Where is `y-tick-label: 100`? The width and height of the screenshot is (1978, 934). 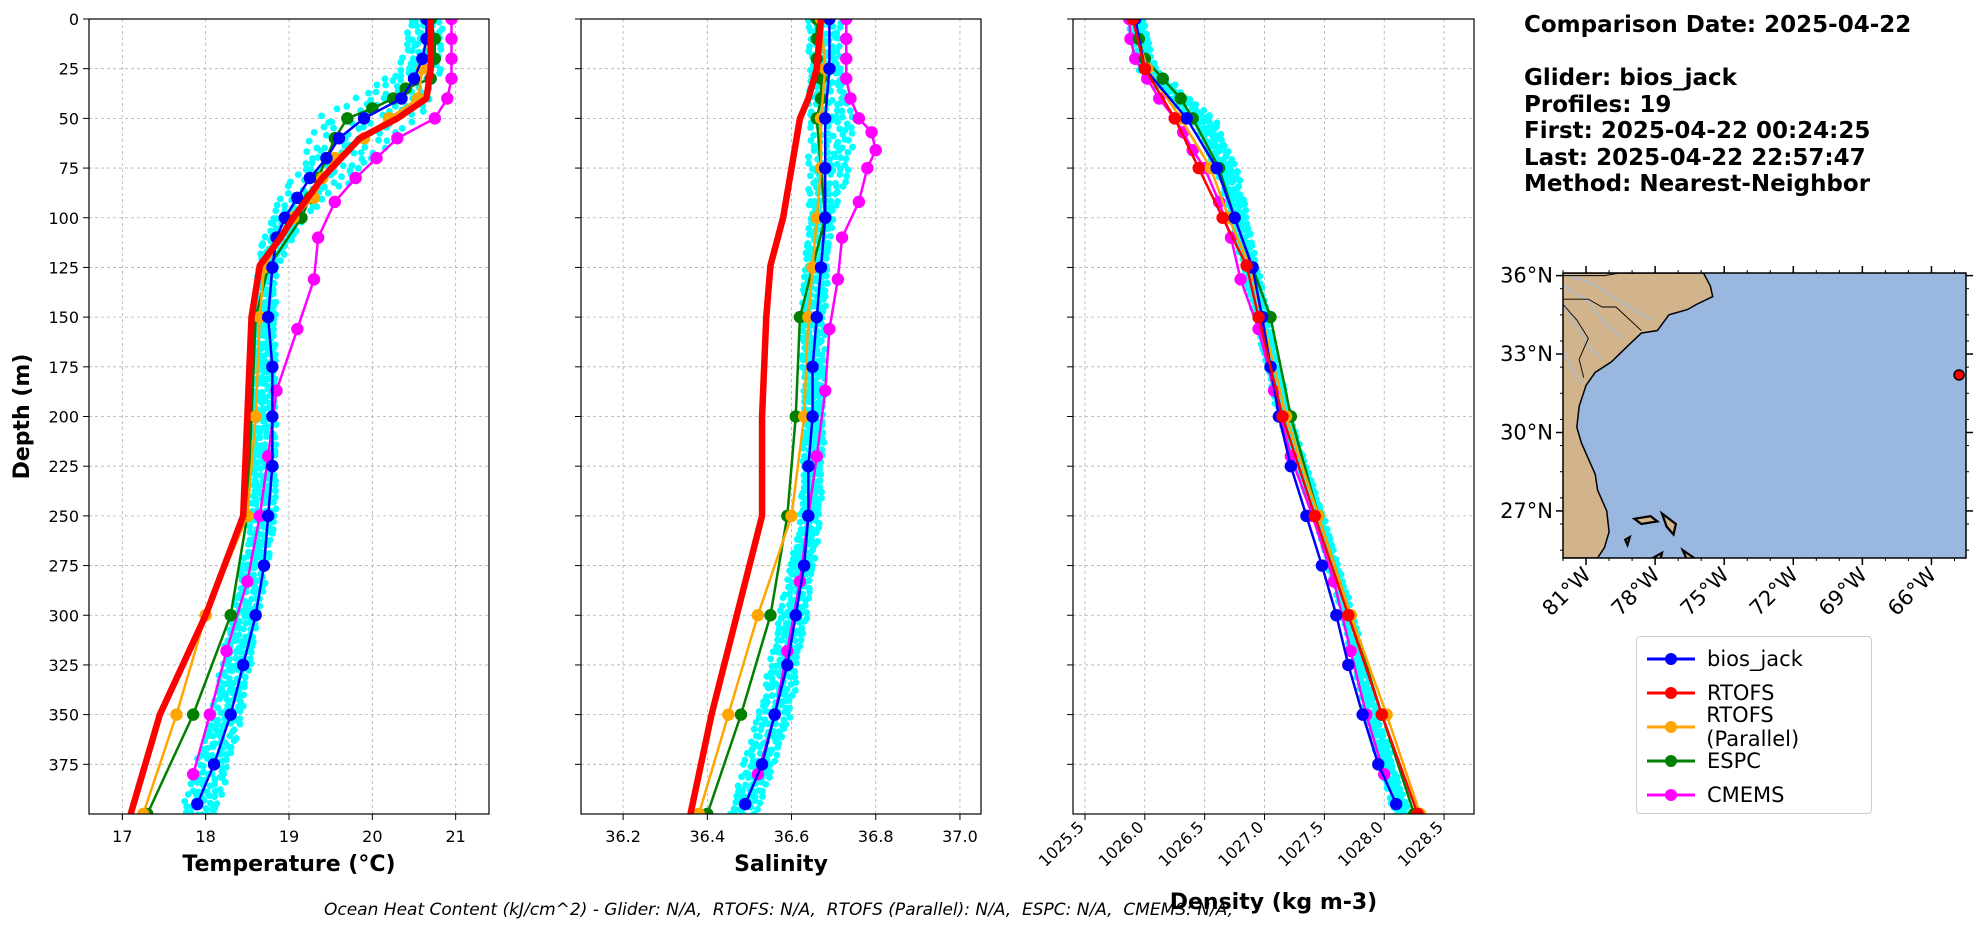
y-tick-label: 100 is located at coordinates (63, 218).